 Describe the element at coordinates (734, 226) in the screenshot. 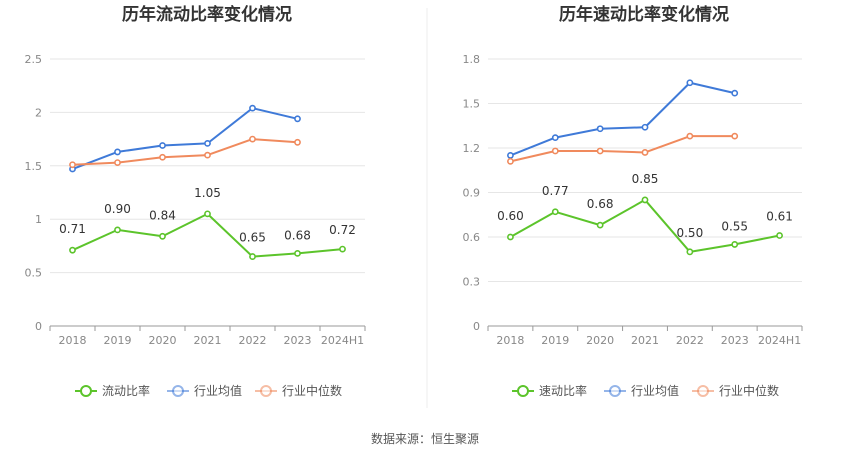

I see `data-label: 0.55` at that location.